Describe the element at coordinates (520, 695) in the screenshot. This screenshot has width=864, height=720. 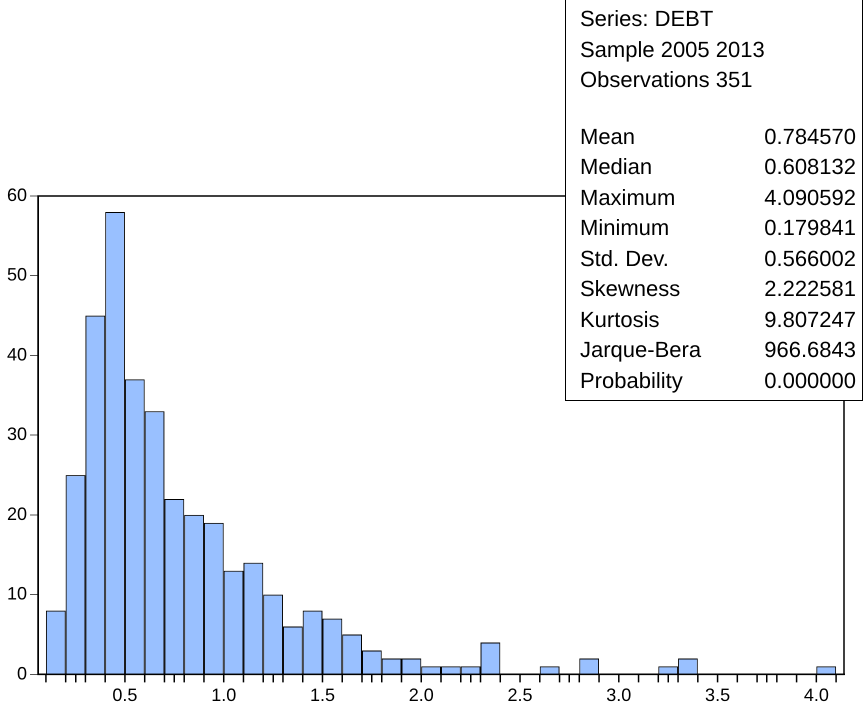
I see `x-tick-label: 2.5` at that location.